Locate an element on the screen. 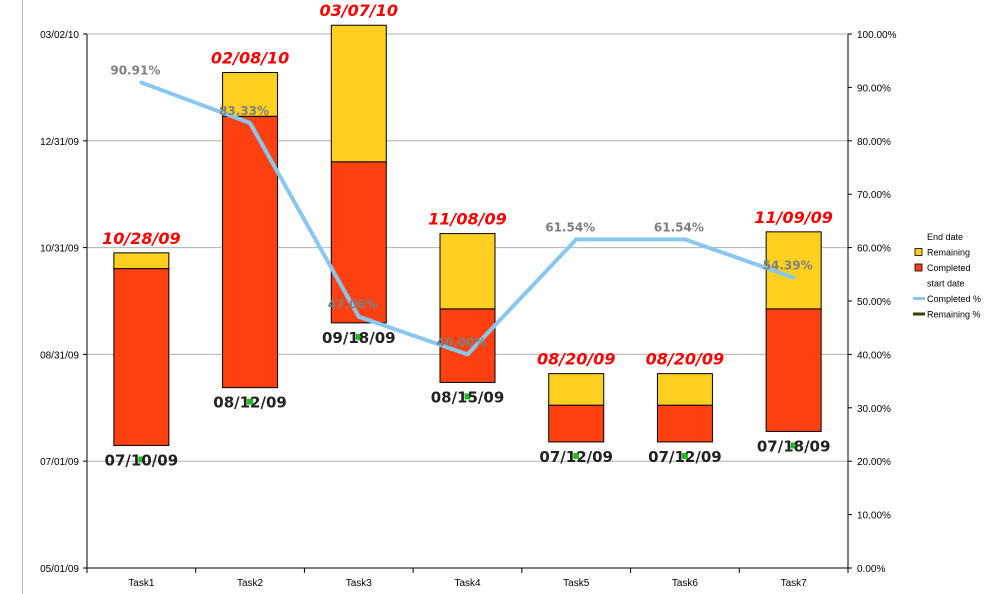  category-label: Task7 is located at coordinates (794, 583).